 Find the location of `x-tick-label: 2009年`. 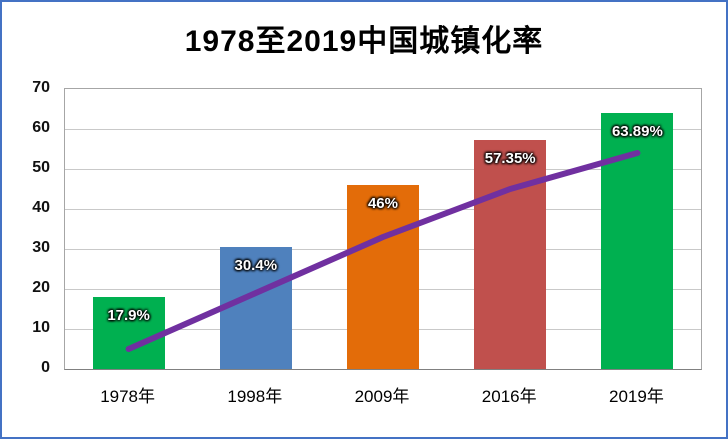

x-tick-label: 2009年 is located at coordinates (382, 396).